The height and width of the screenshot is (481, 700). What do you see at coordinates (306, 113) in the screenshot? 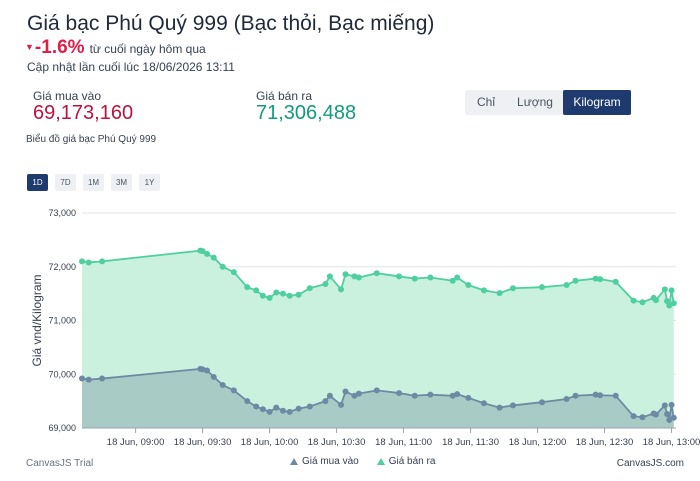
I see `sell-price-value: 71,306,488` at bounding box center [306, 113].